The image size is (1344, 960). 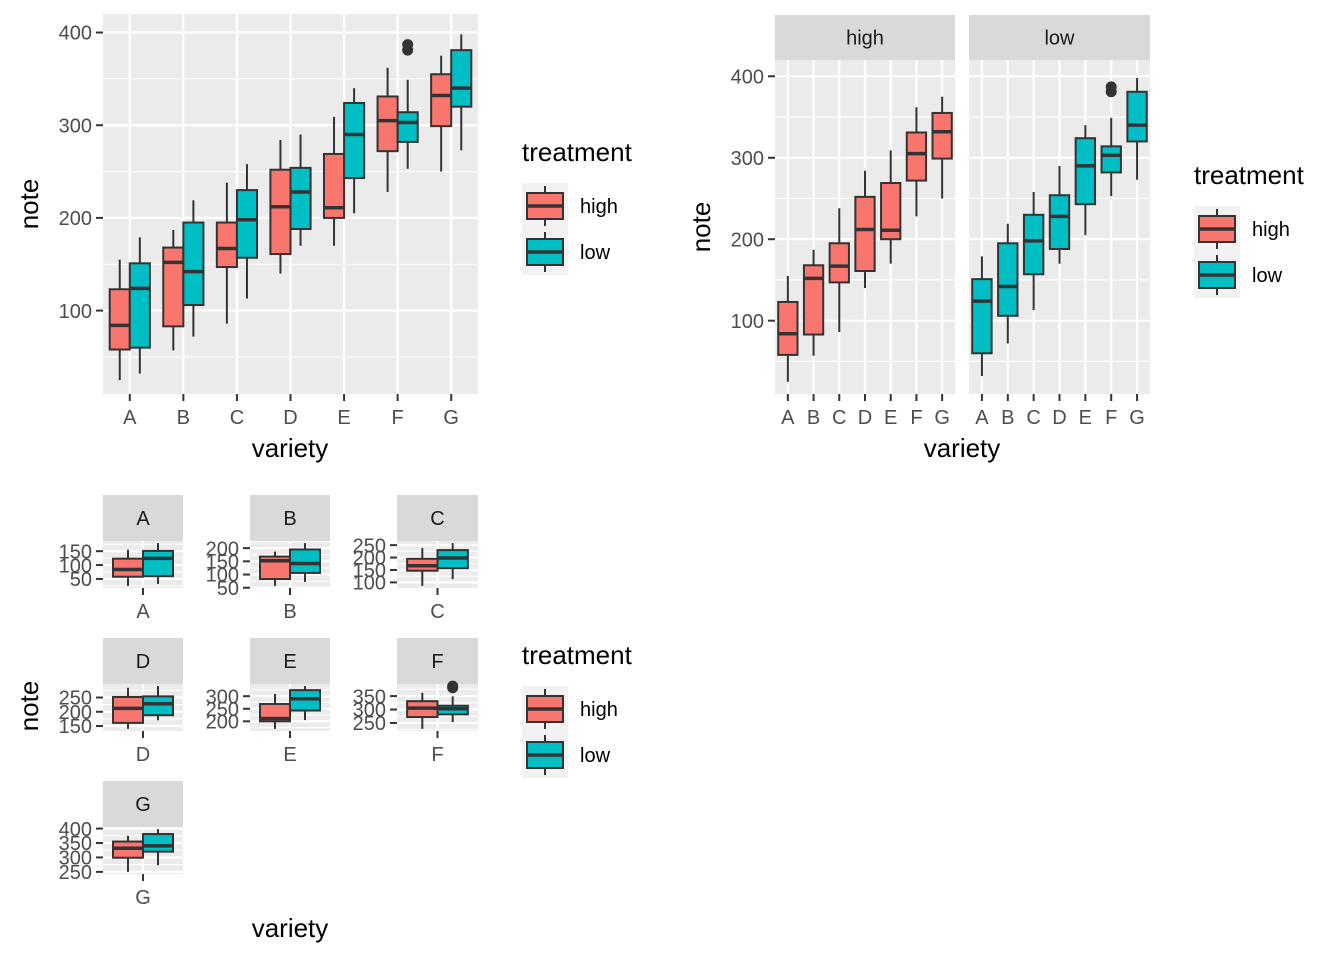 I want to click on plot3-A-strip, so click(x=143, y=518).